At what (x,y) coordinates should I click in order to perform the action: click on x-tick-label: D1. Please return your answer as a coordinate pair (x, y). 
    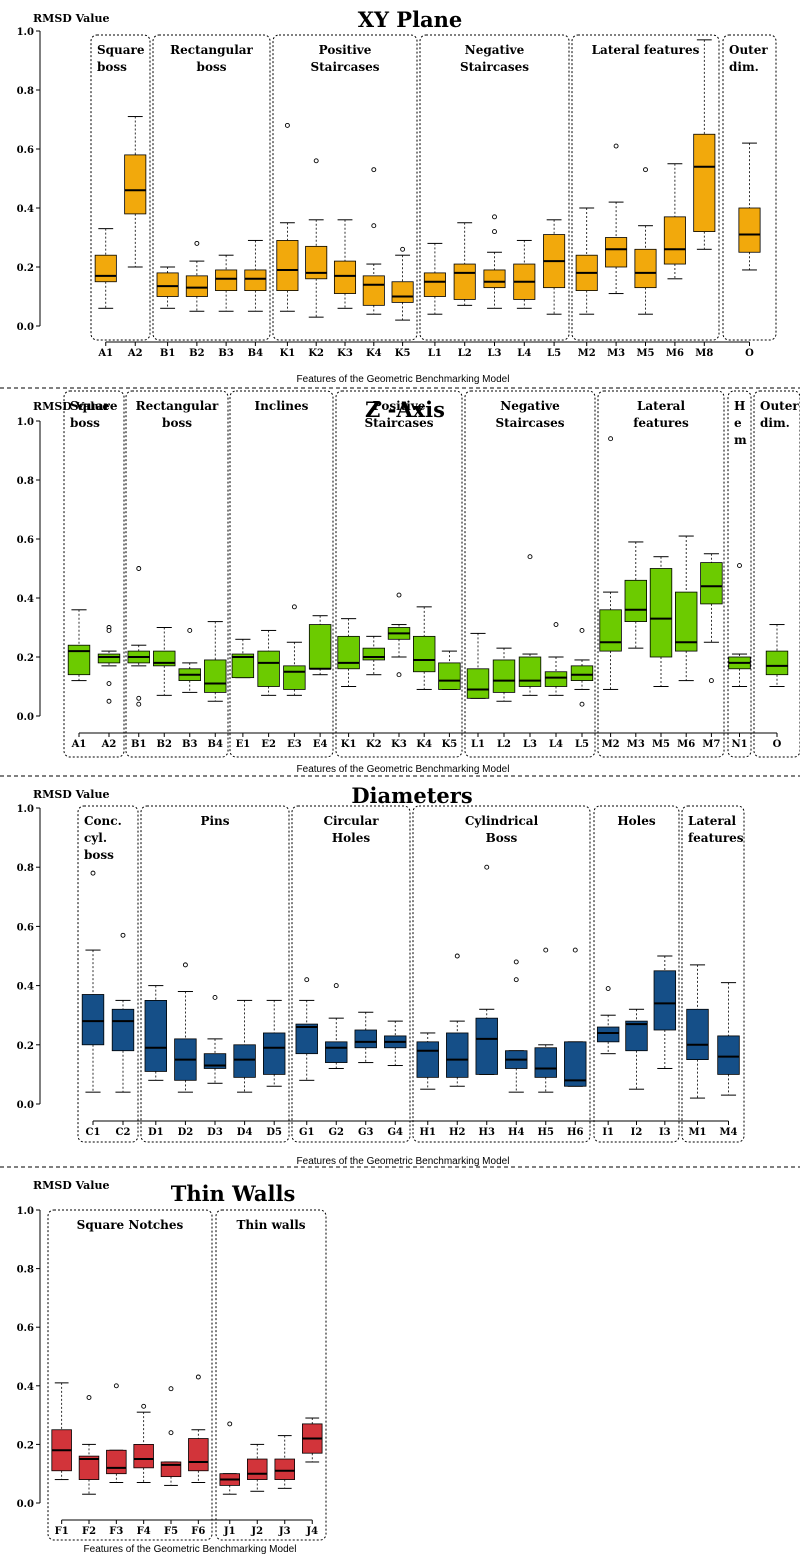
    Looking at the image, I should click on (156, 1132).